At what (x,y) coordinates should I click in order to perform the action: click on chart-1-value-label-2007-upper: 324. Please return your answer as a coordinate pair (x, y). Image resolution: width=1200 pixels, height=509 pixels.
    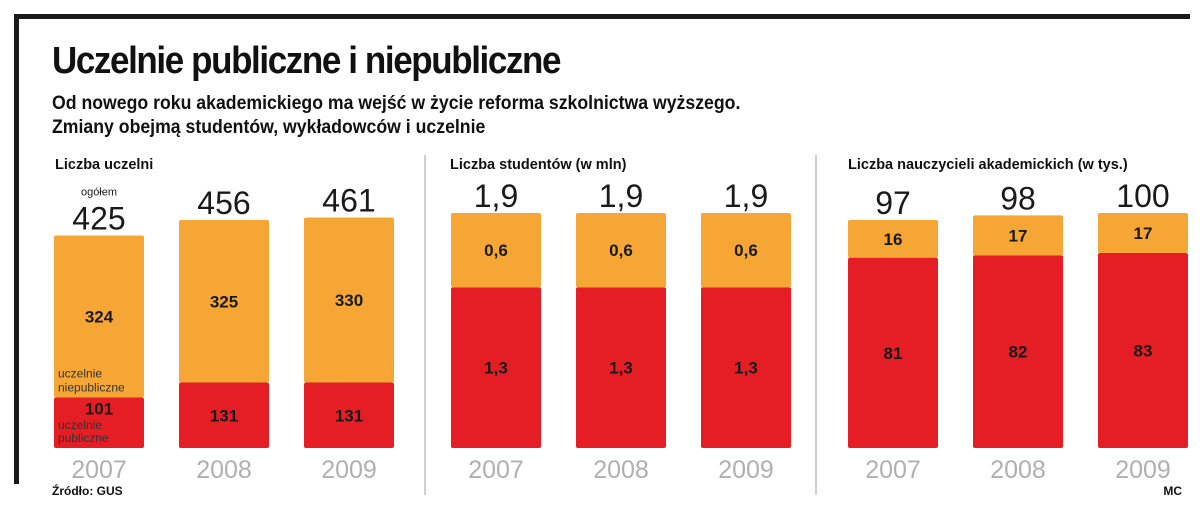
    Looking at the image, I should click on (99, 317).